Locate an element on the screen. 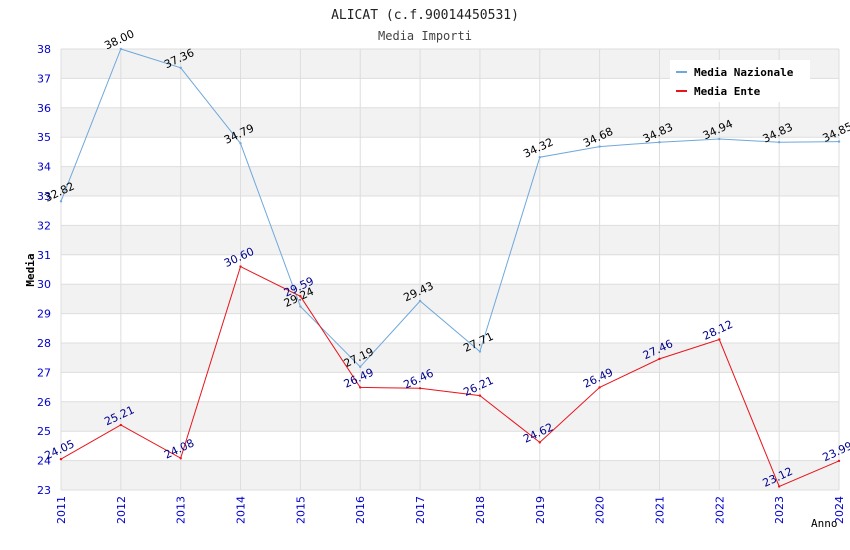 The image size is (850, 550). x-tick-label: 2023 is located at coordinates (779, 510).